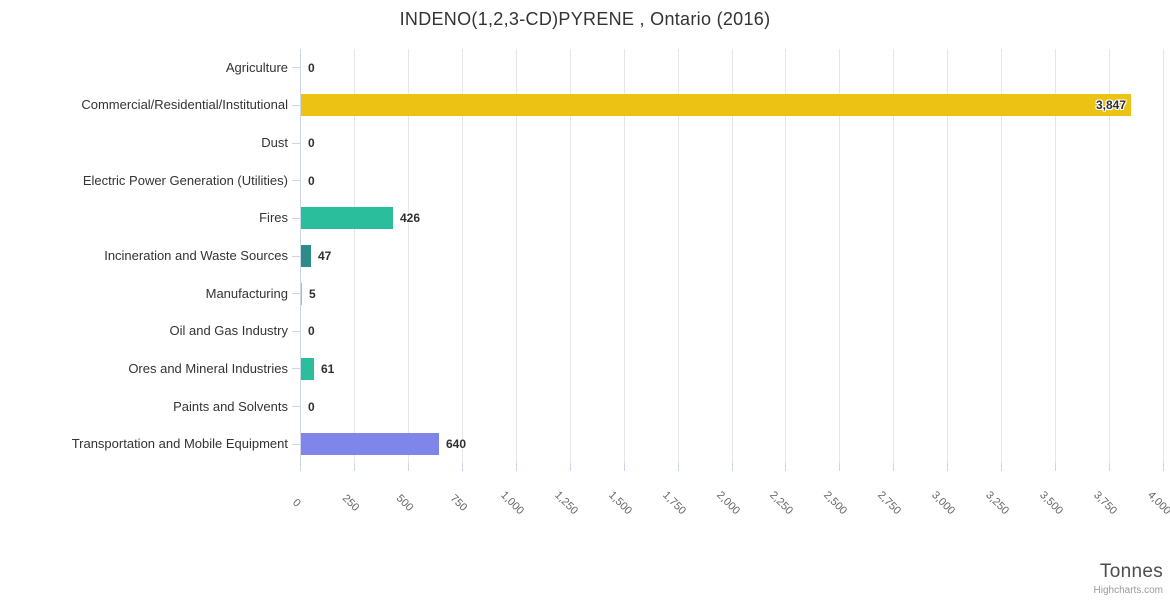 This screenshot has height=600, width=1170. I want to click on value-axis-tick-label: 2,500, so click(835, 502).